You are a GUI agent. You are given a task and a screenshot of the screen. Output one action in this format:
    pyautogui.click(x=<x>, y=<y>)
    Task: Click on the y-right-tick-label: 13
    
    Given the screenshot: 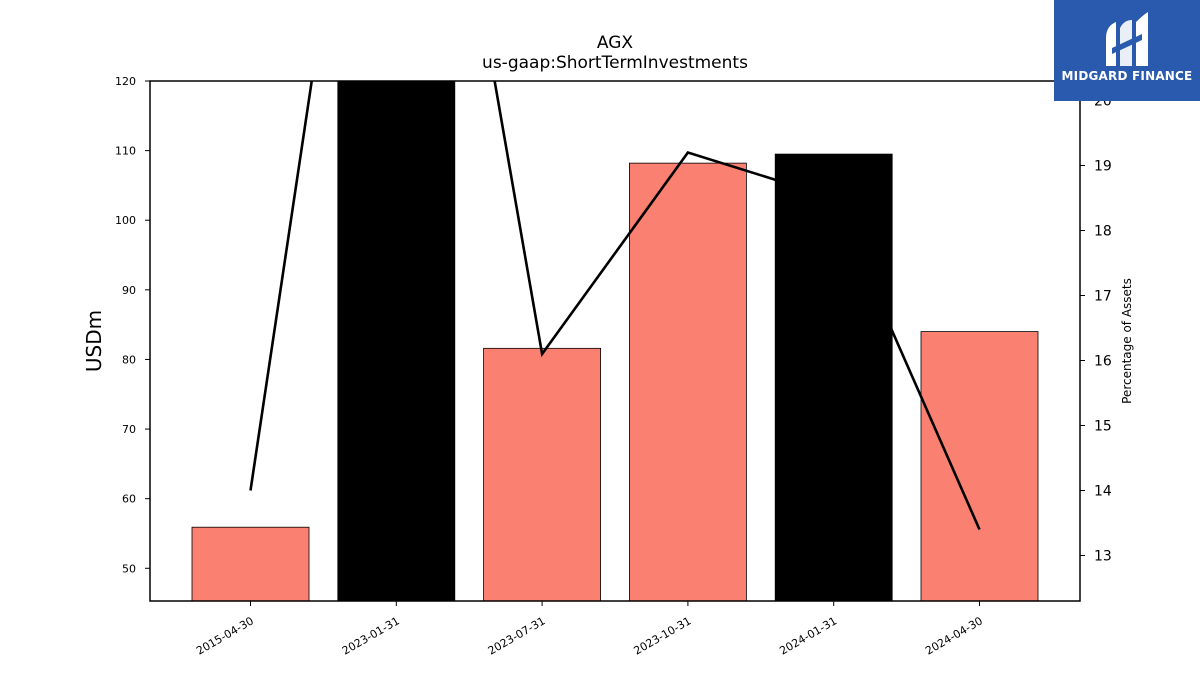 What is the action you would take?
    pyautogui.click(x=1103, y=557)
    